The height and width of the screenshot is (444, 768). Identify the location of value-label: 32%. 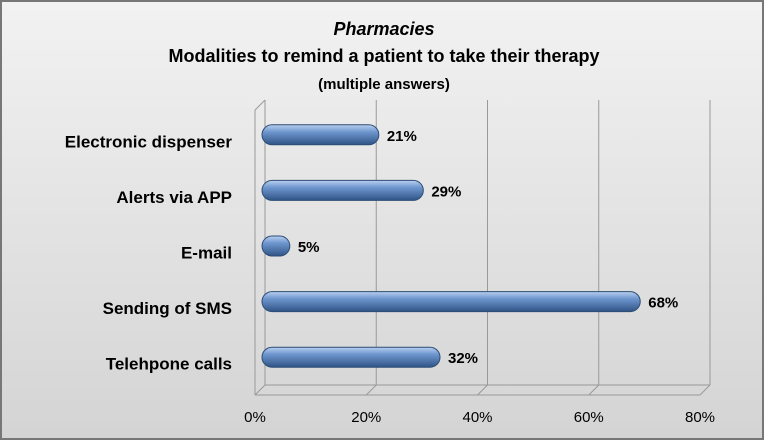
(463, 358).